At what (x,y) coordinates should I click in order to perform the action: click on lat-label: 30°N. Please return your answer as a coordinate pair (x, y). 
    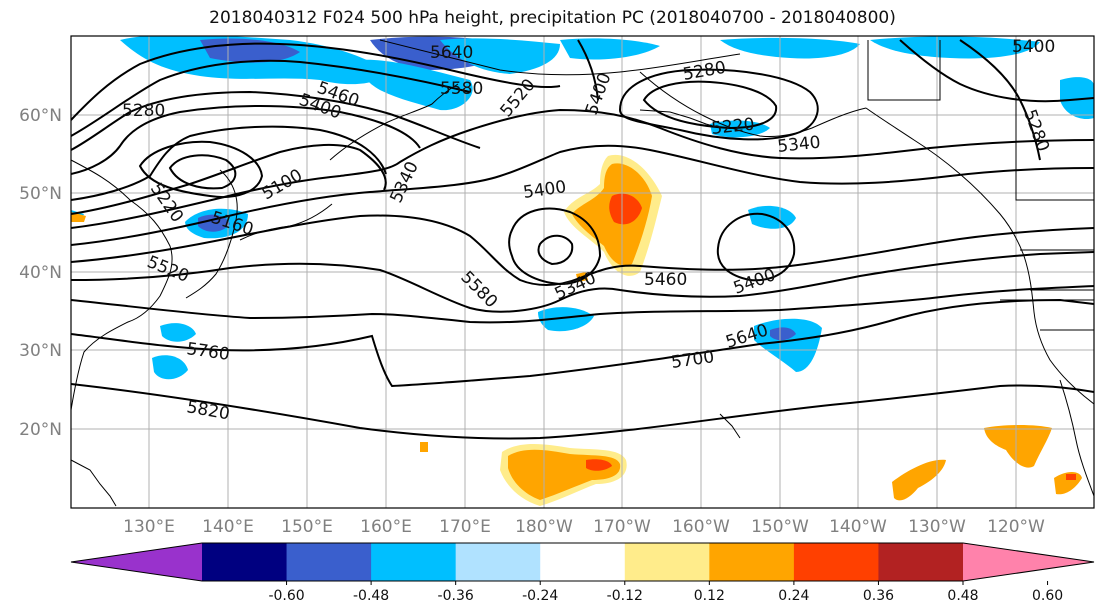
    Looking at the image, I should click on (40, 351).